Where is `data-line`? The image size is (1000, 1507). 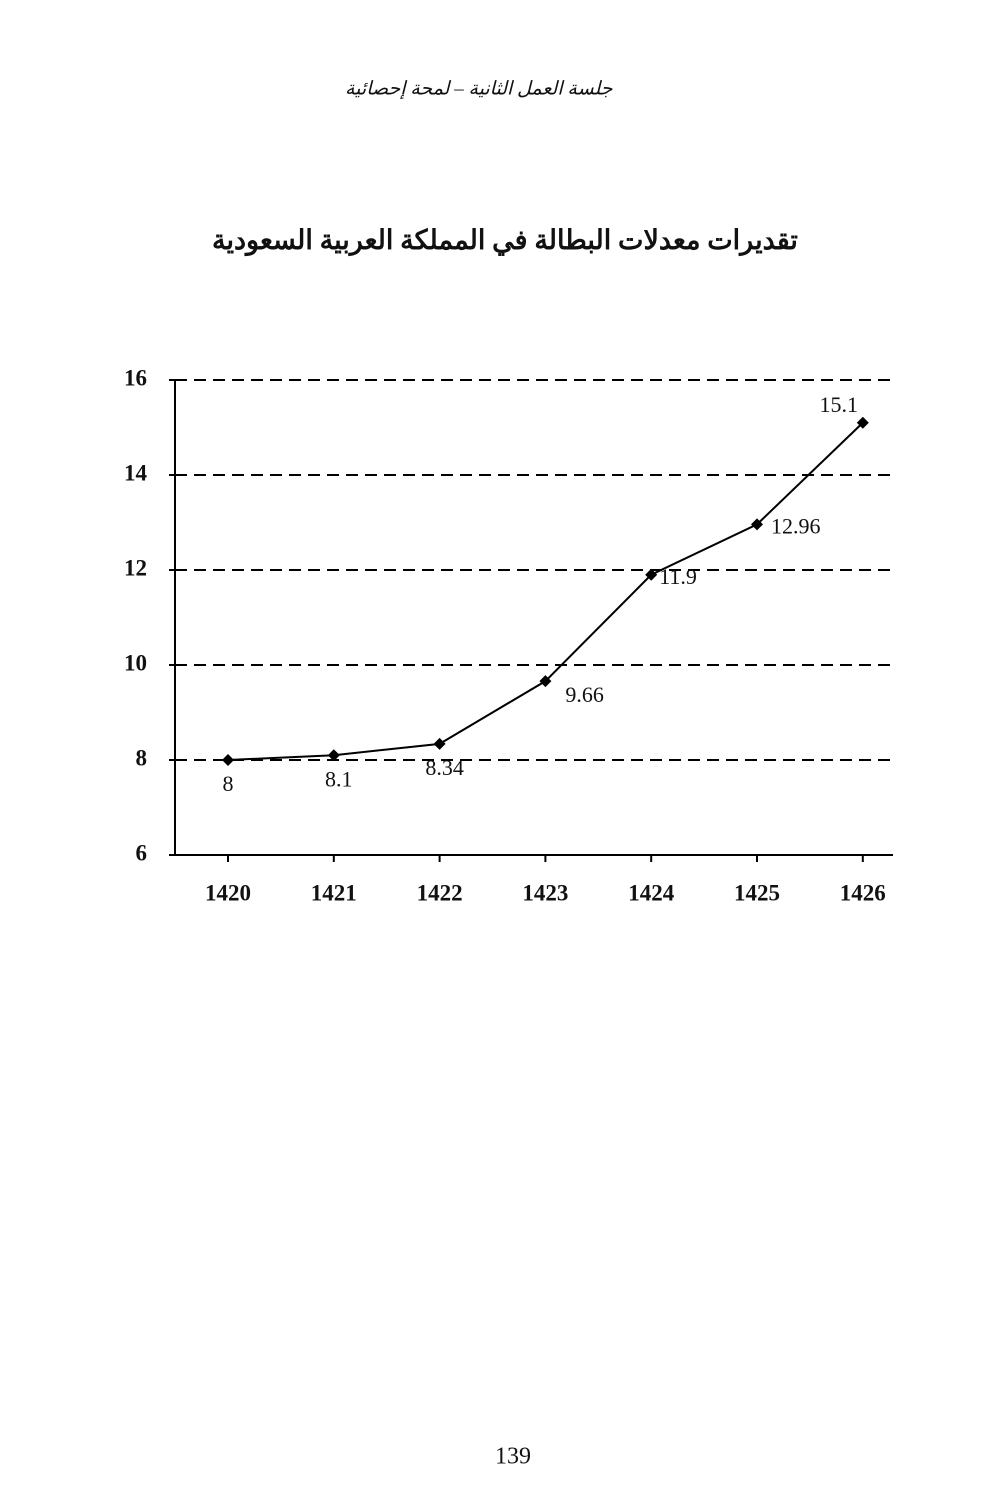
data-line is located at coordinates (545, 591).